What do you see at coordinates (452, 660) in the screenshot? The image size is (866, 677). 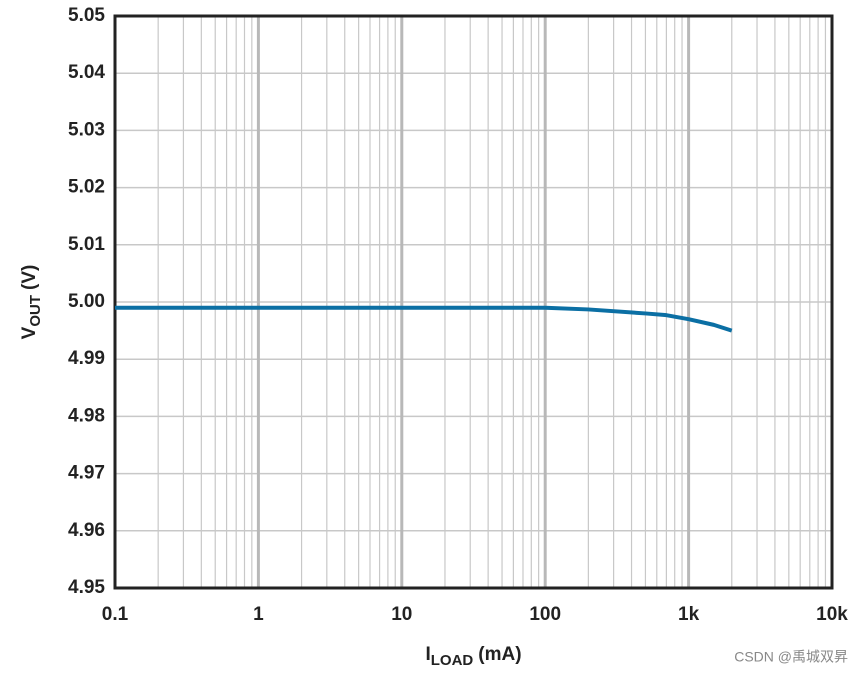 I see `x-axis-label-sub: LOAD` at bounding box center [452, 660].